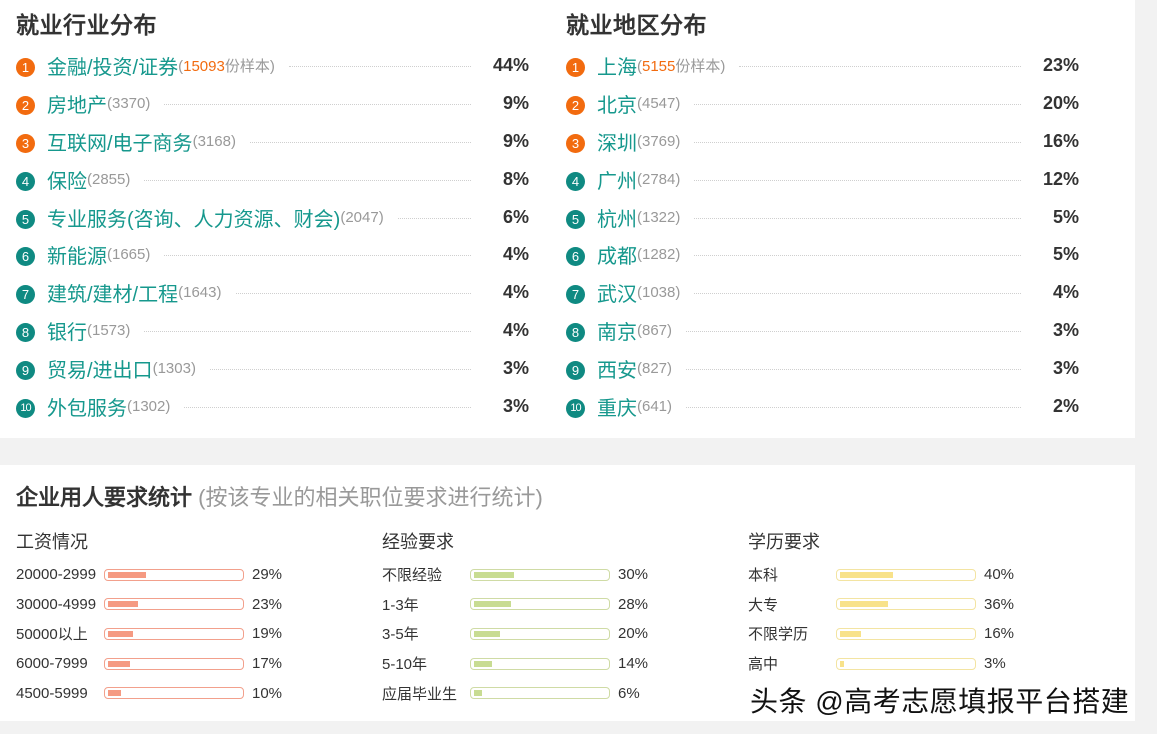 The image size is (1157, 734). What do you see at coordinates (113, 68) in the screenshot?
I see `rank-name: 金融/投资/证券` at bounding box center [113, 68].